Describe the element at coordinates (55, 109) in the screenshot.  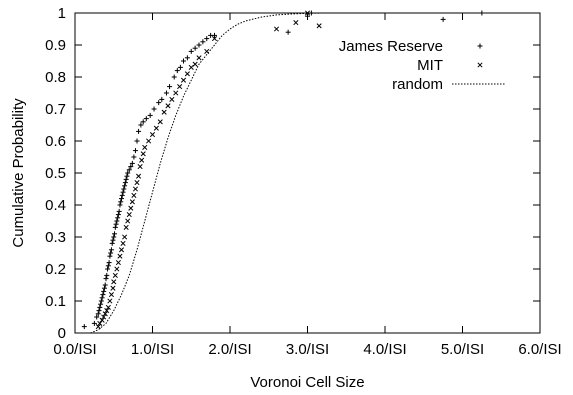
I see `y-tick-label: 0.7` at that location.